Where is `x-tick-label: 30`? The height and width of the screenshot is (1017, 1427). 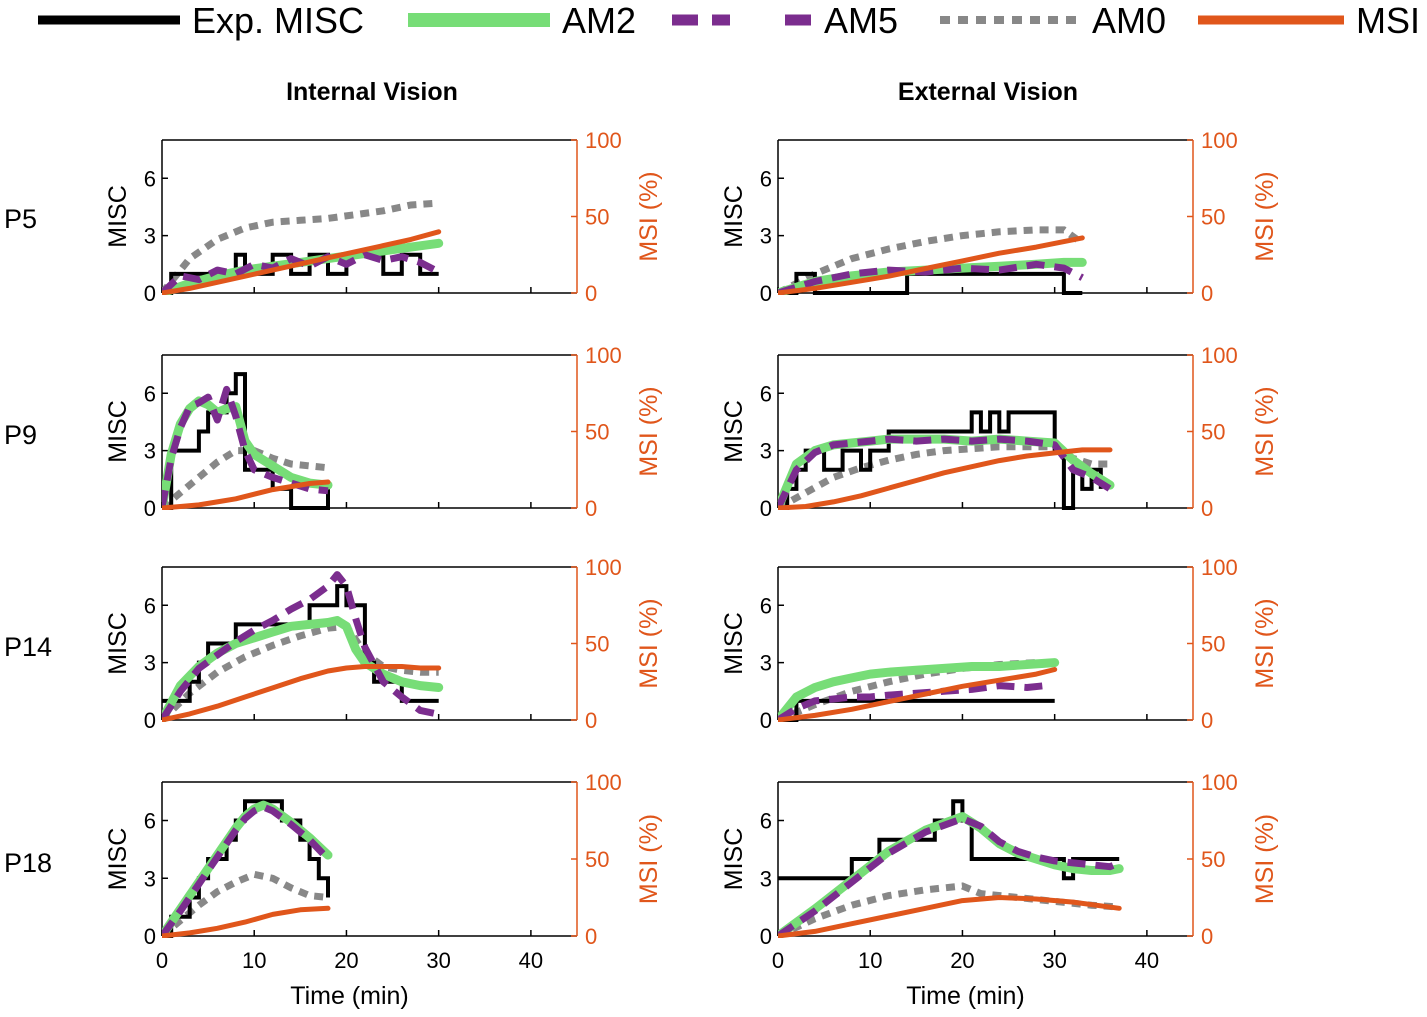
x-tick-label: 30 is located at coordinates (1054, 960).